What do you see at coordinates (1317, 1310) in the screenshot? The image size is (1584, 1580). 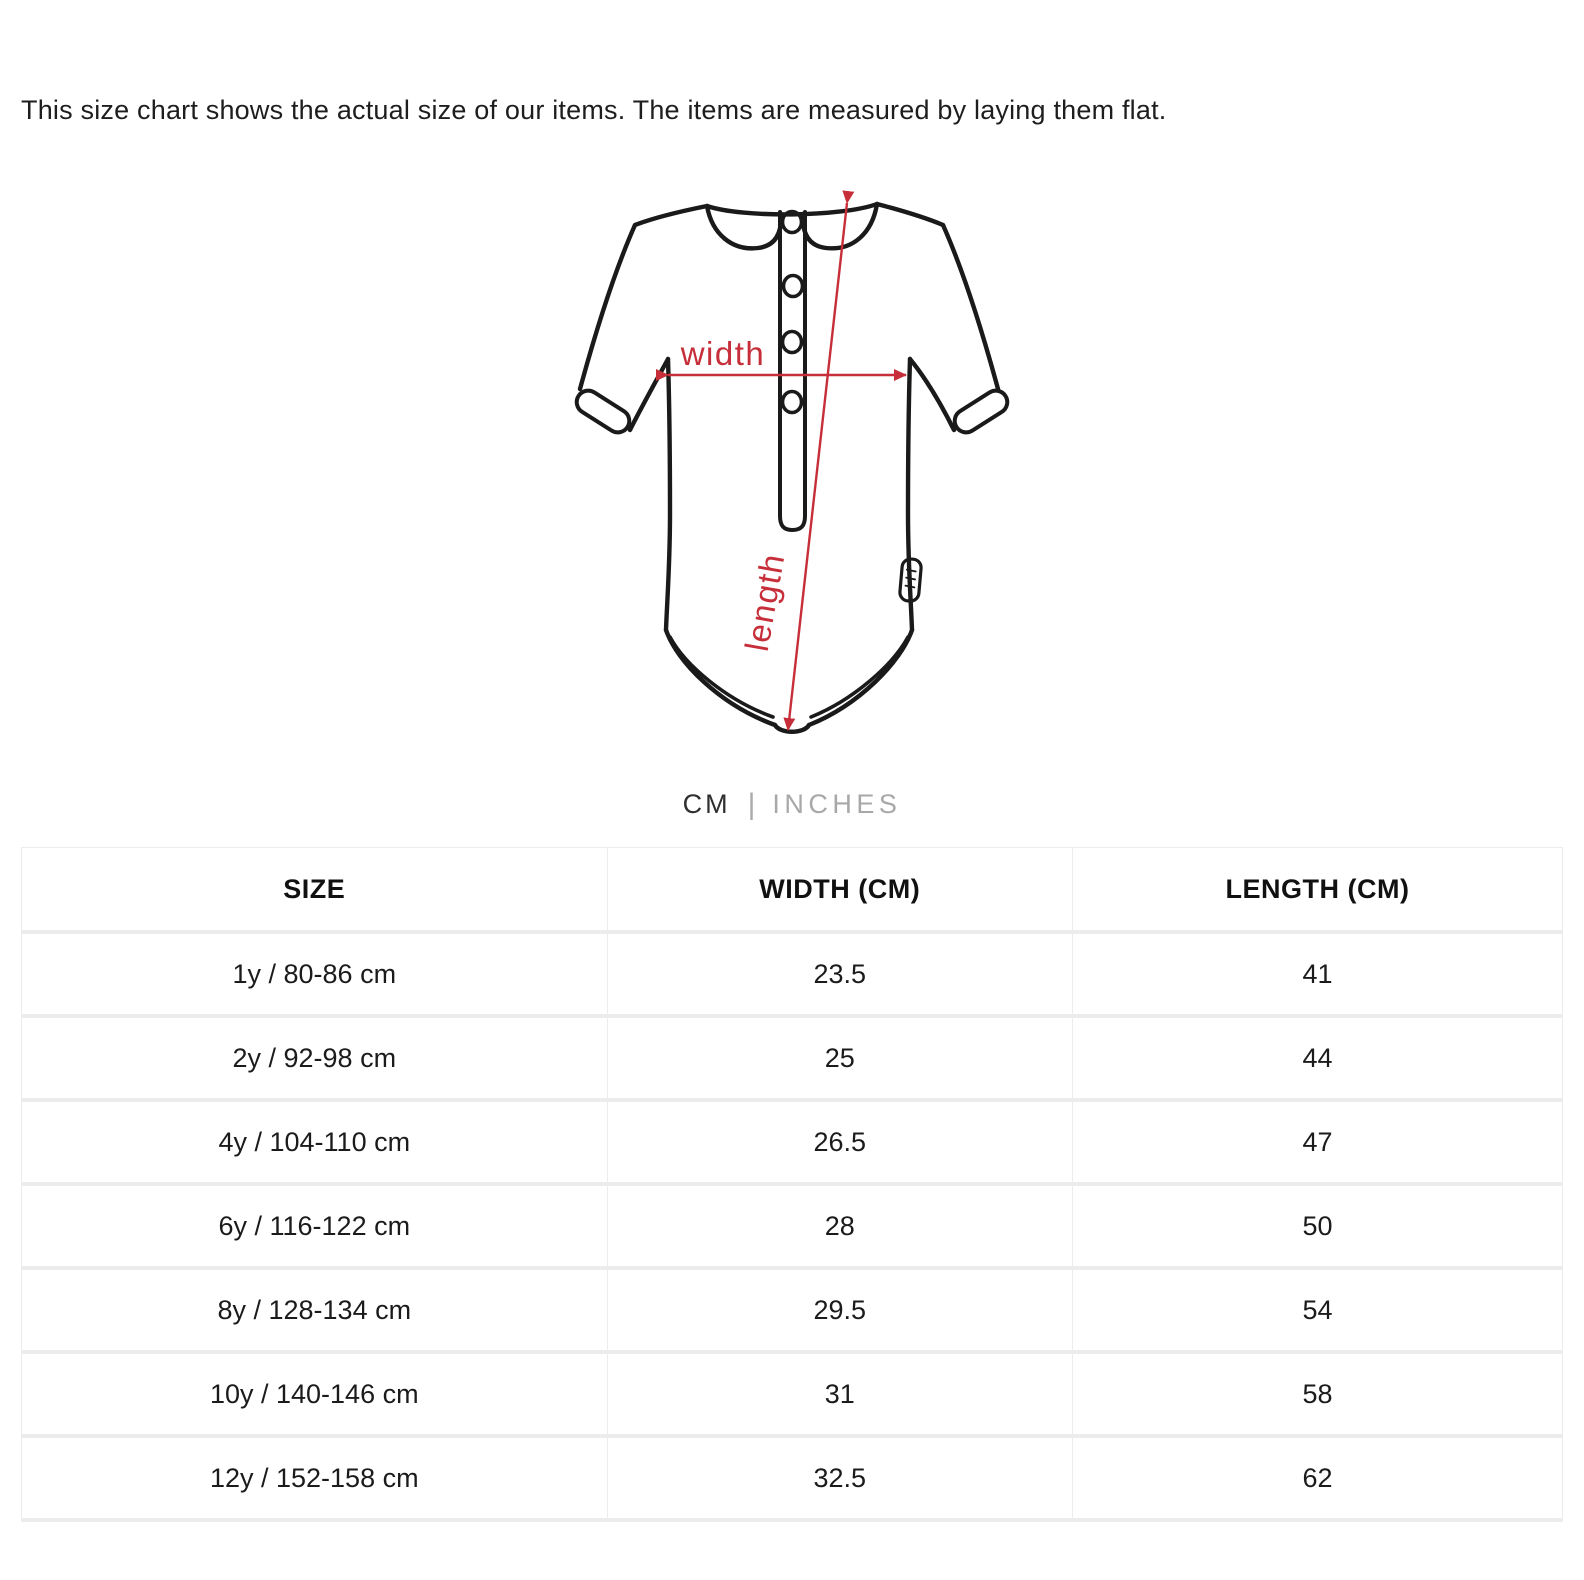 I see `length-cell: 54` at bounding box center [1317, 1310].